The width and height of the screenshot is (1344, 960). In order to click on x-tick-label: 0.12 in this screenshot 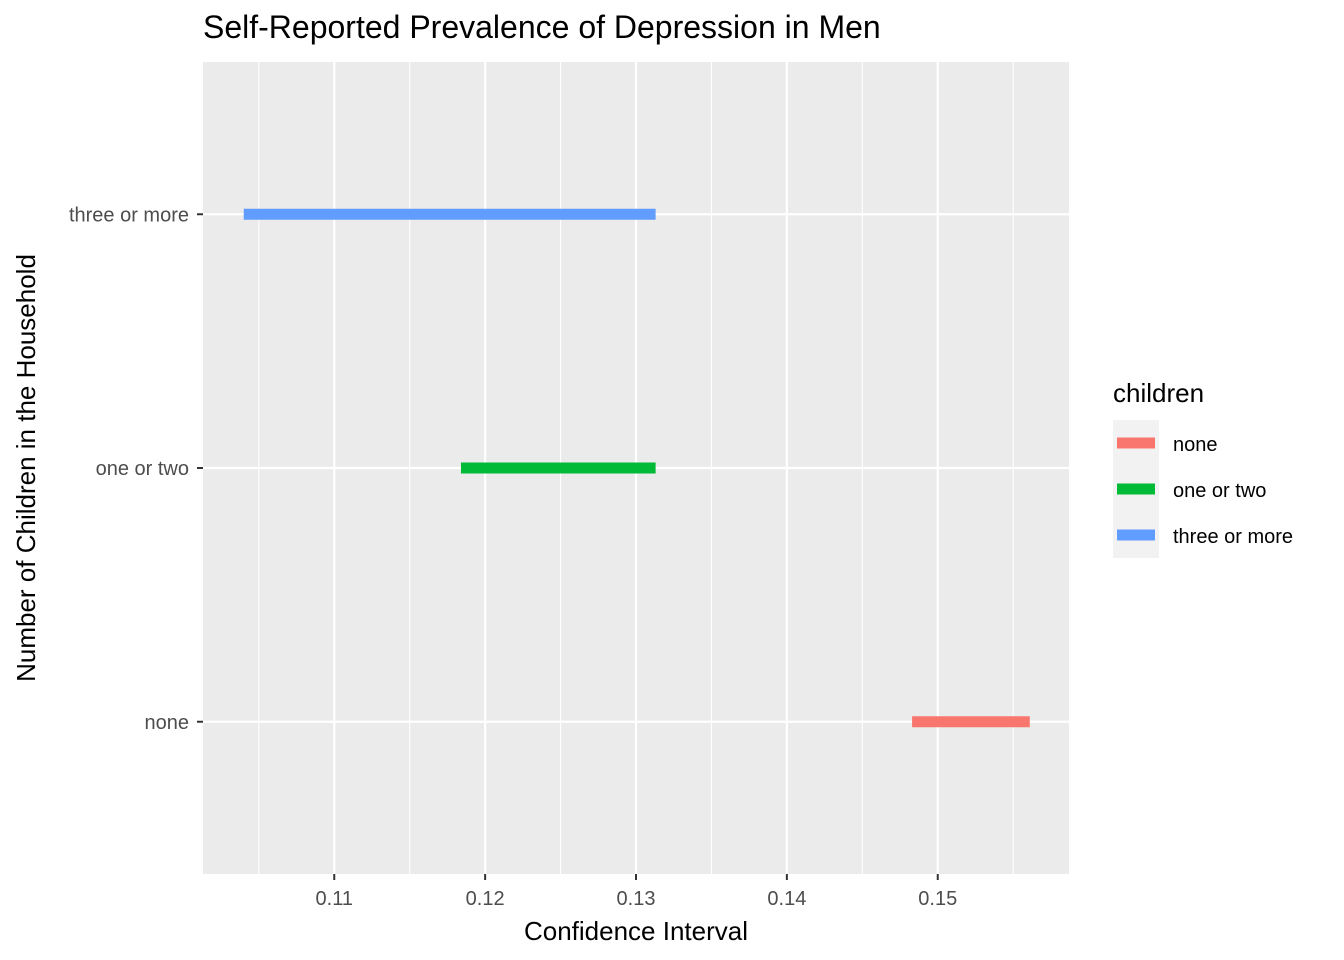, I will do `click(485, 899)`.